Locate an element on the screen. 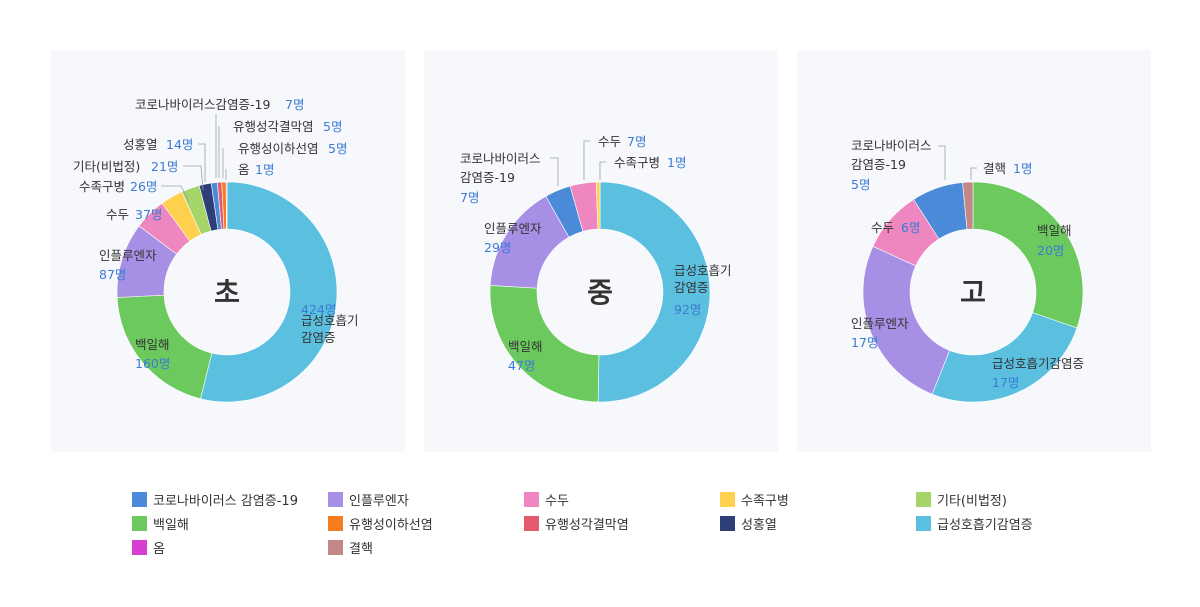 Image resolution: width=1200 pixels, height=607 pixels. legend-label: 백일해 is located at coordinates (171, 525).